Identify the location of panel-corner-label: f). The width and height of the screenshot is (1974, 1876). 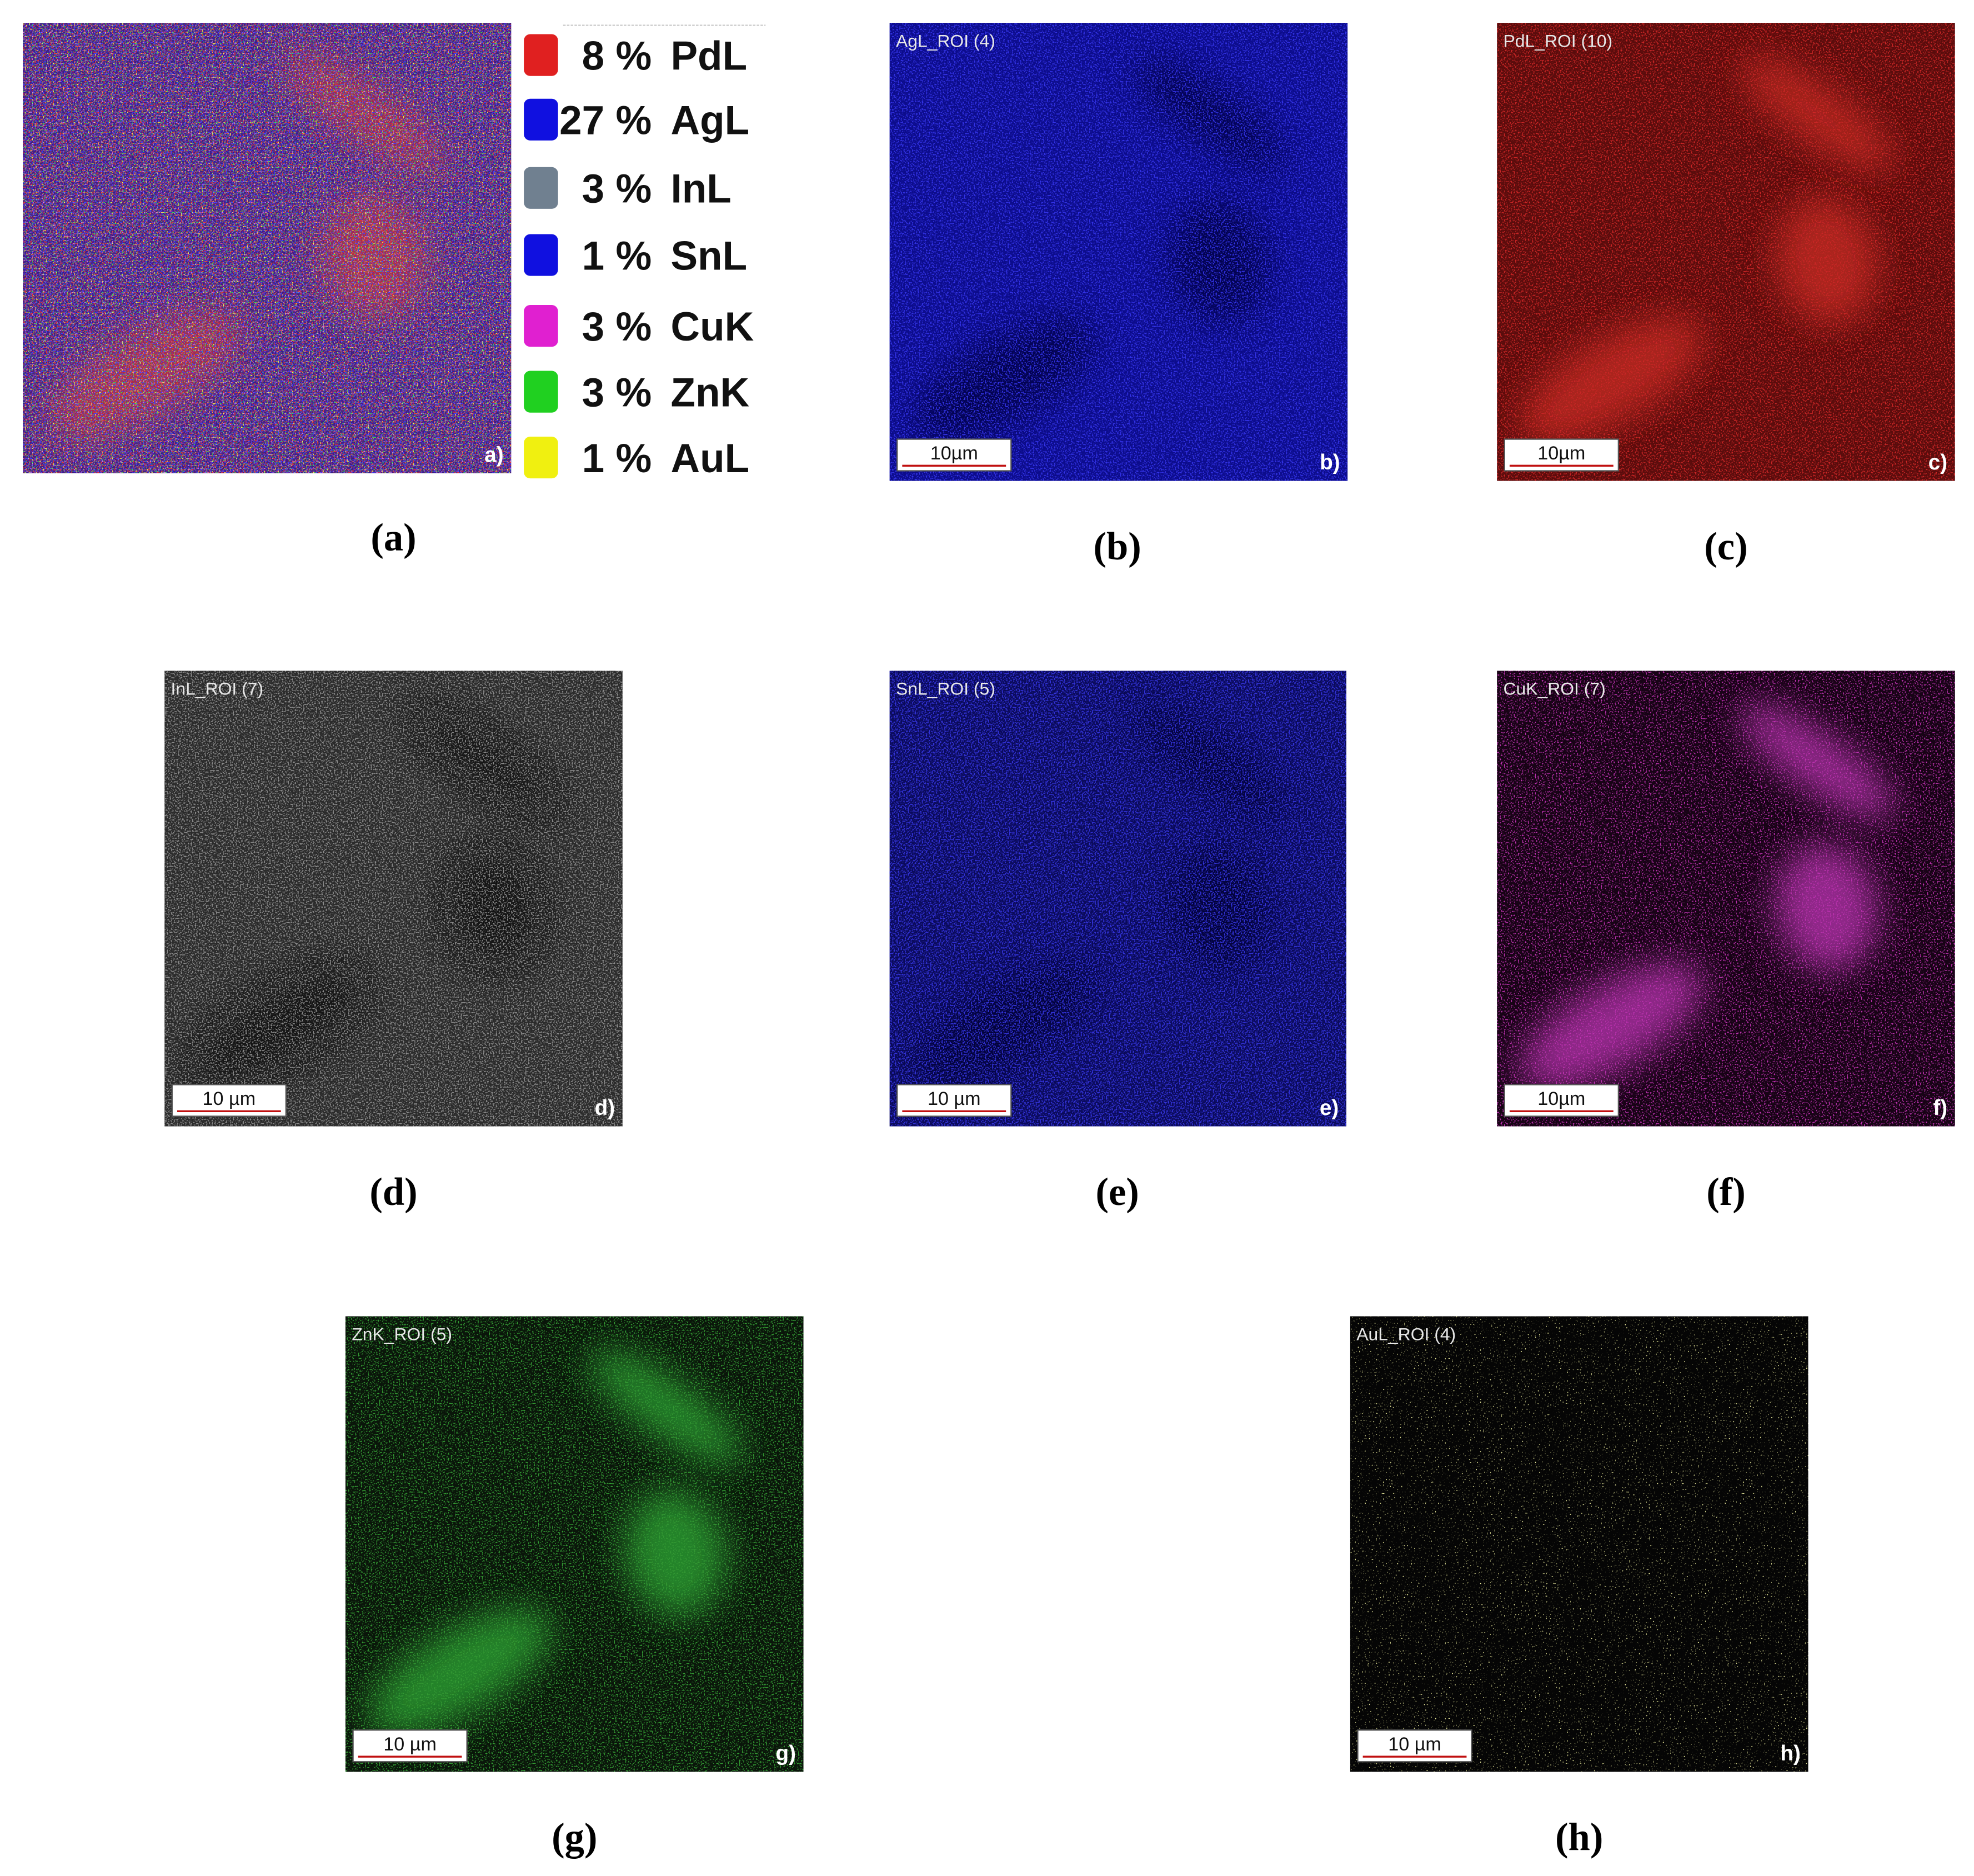
(1940, 1108).